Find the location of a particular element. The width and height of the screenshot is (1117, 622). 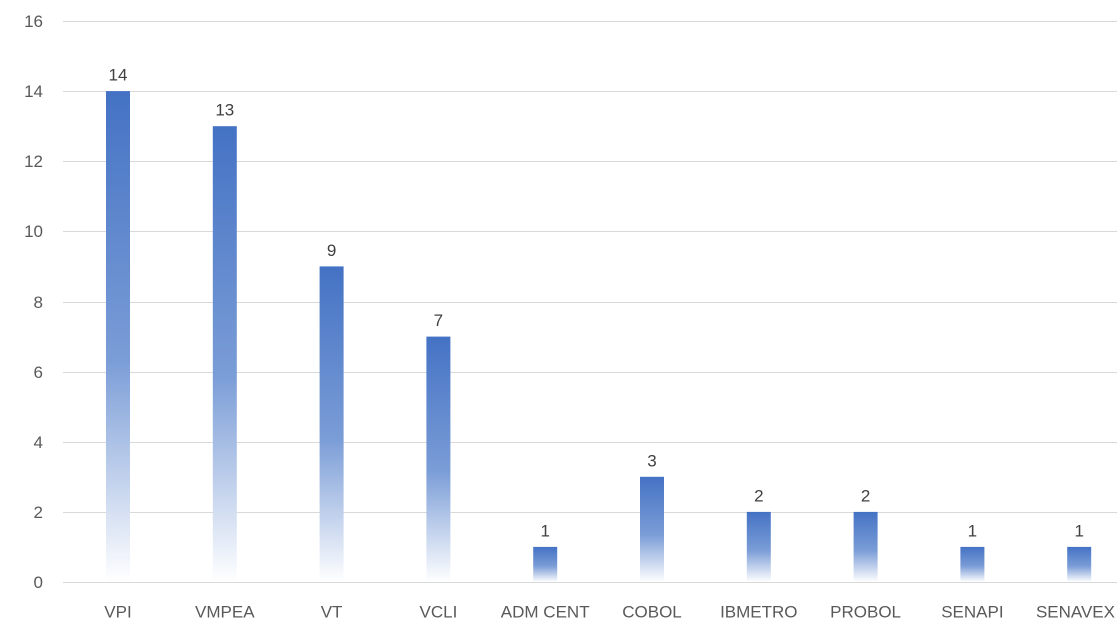

x-tick-label: IBMETRO is located at coordinates (758, 612).